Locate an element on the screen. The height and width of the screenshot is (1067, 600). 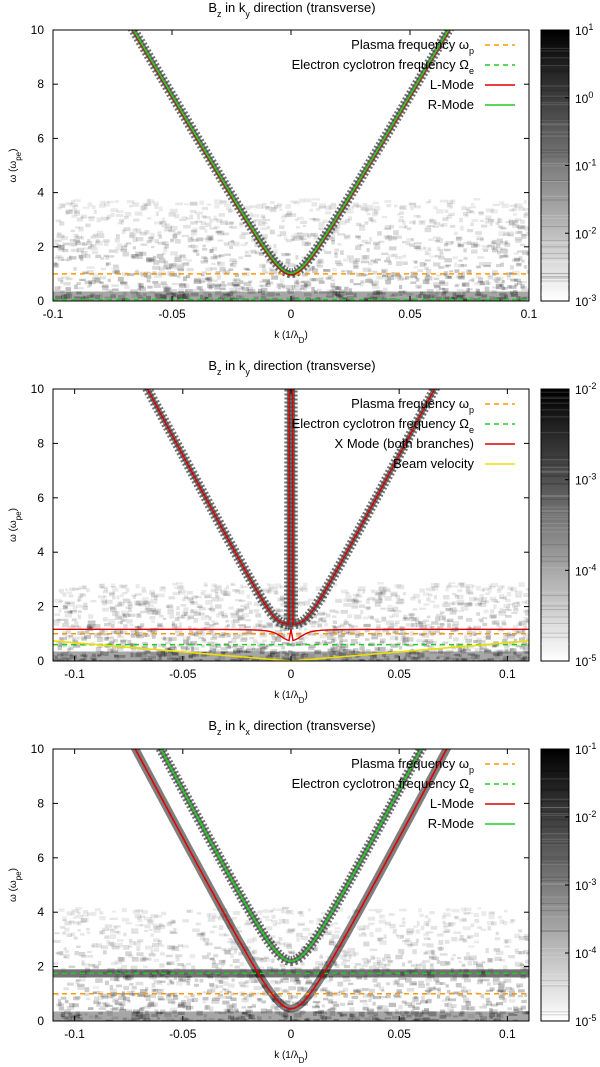
colorbar-tick-label: 10⁰ is located at coordinates (584, 98).